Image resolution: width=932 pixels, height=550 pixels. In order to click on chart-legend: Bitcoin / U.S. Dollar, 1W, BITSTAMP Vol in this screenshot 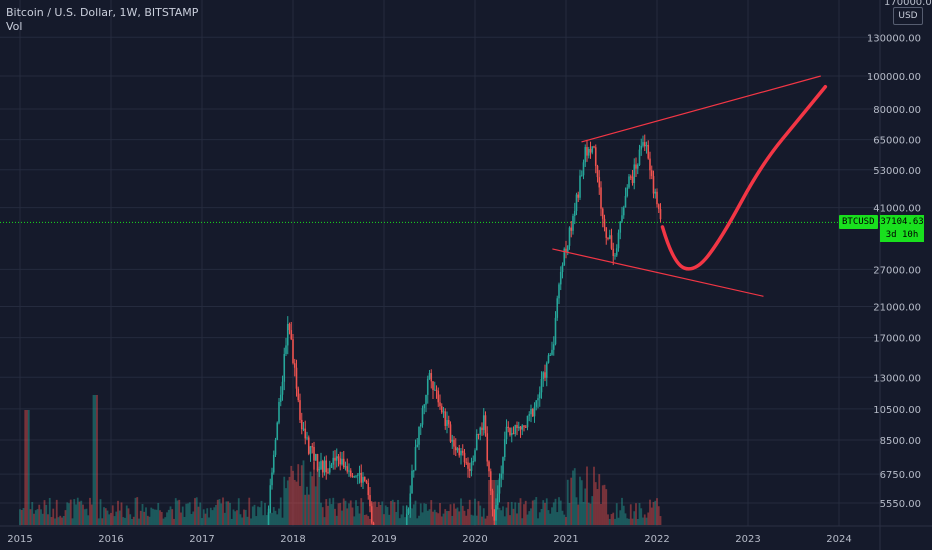, I will do `click(102, 20)`.